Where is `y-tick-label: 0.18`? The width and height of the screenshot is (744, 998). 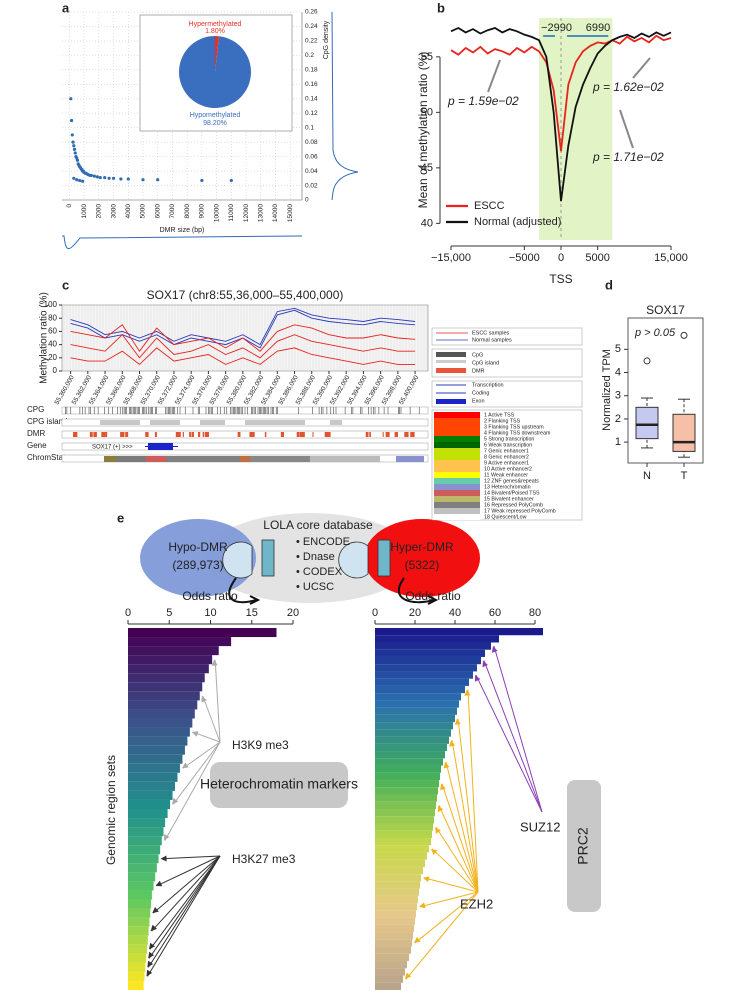 y-tick-label: 0.18 is located at coordinates (311, 70).